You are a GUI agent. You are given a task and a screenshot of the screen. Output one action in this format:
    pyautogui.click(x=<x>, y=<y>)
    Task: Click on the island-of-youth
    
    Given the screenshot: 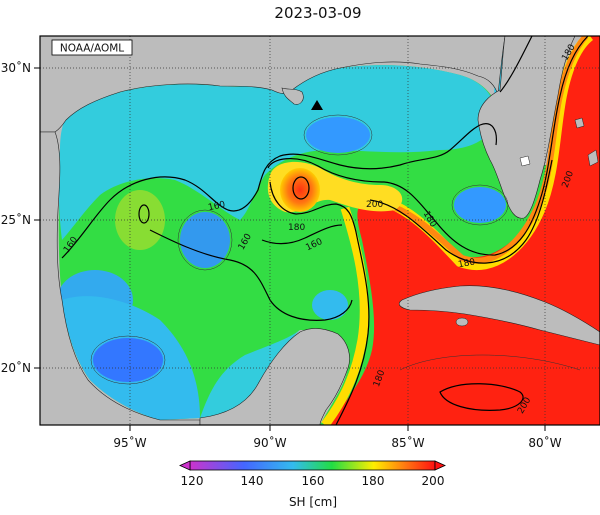 What is the action you would take?
    pyautogui.click(x=462, y=322)
    